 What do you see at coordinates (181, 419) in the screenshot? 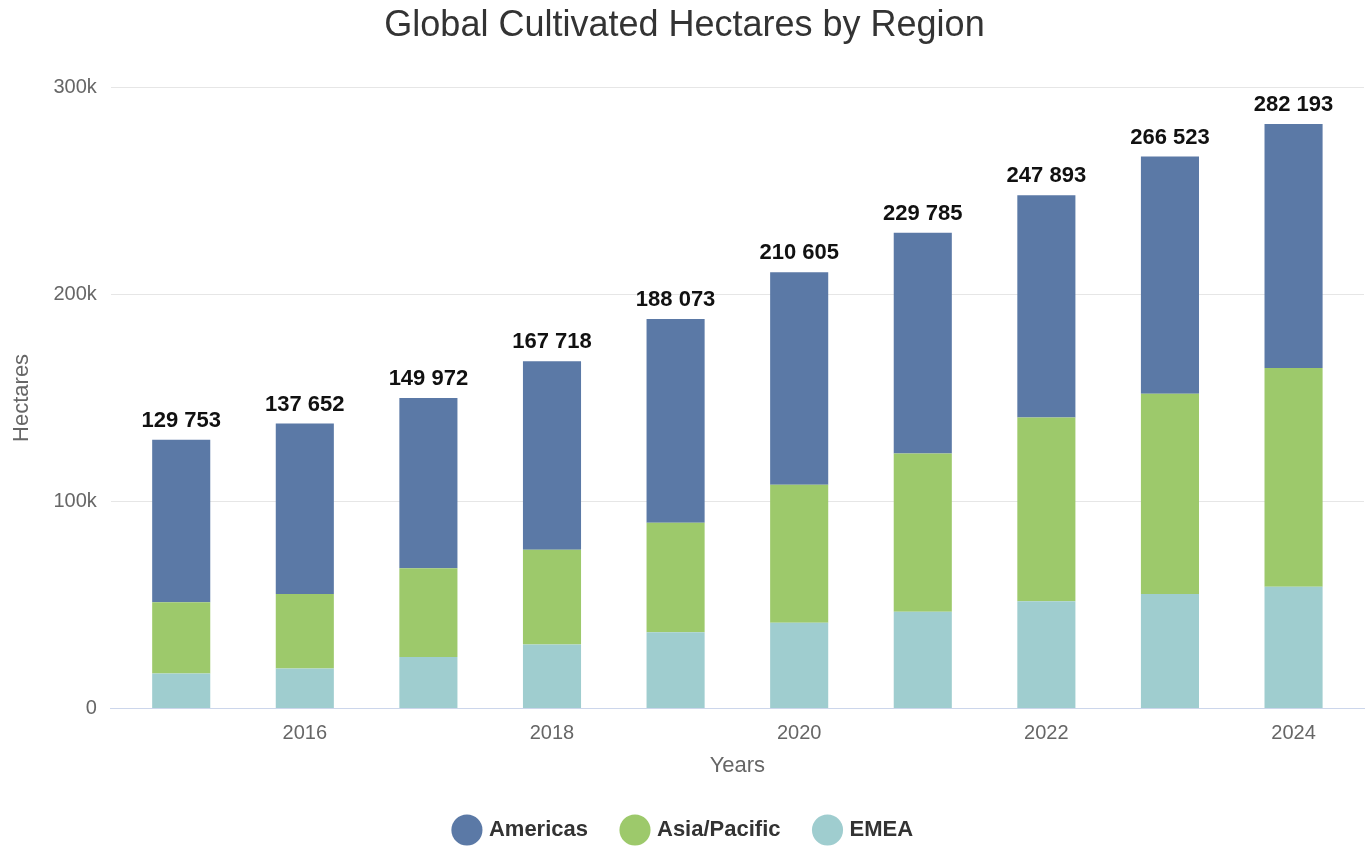
I see `total-label: 129 753` at bounding box center [181, 419].